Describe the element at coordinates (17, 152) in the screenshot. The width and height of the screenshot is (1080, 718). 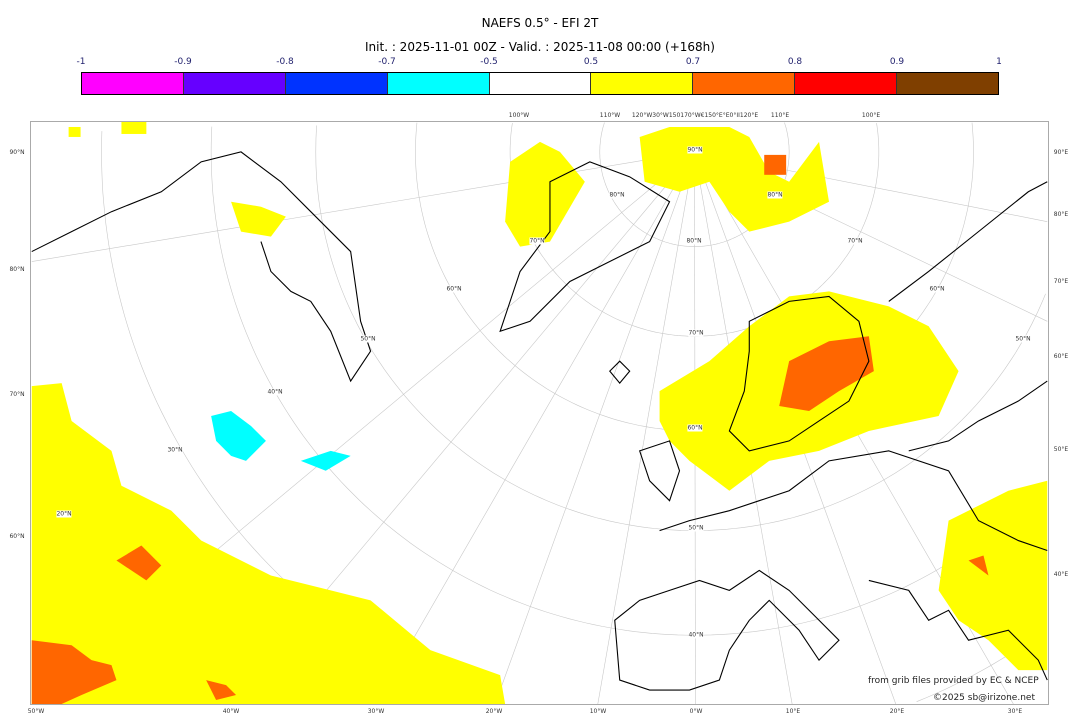
I see `left-axis-label: 90°N` at that location.